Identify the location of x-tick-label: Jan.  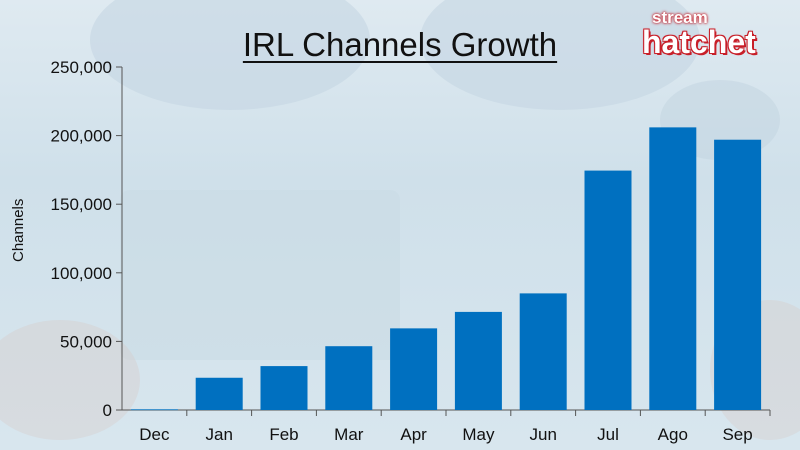
(218, 434).